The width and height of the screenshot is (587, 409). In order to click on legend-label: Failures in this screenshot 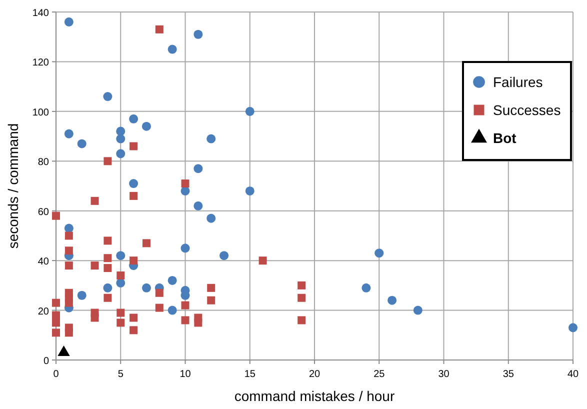, I will do `click(518, 82)`.